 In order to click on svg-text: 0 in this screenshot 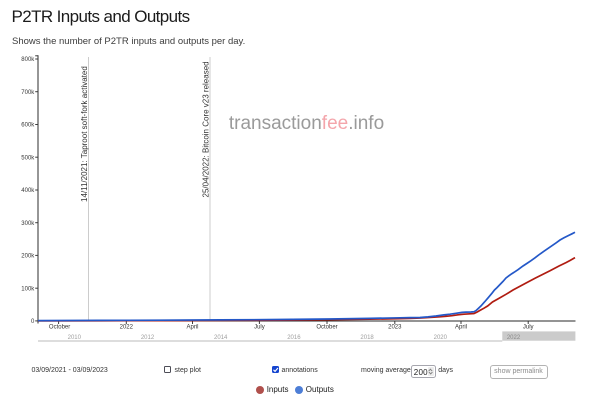, I will do `click(33, 322)`.